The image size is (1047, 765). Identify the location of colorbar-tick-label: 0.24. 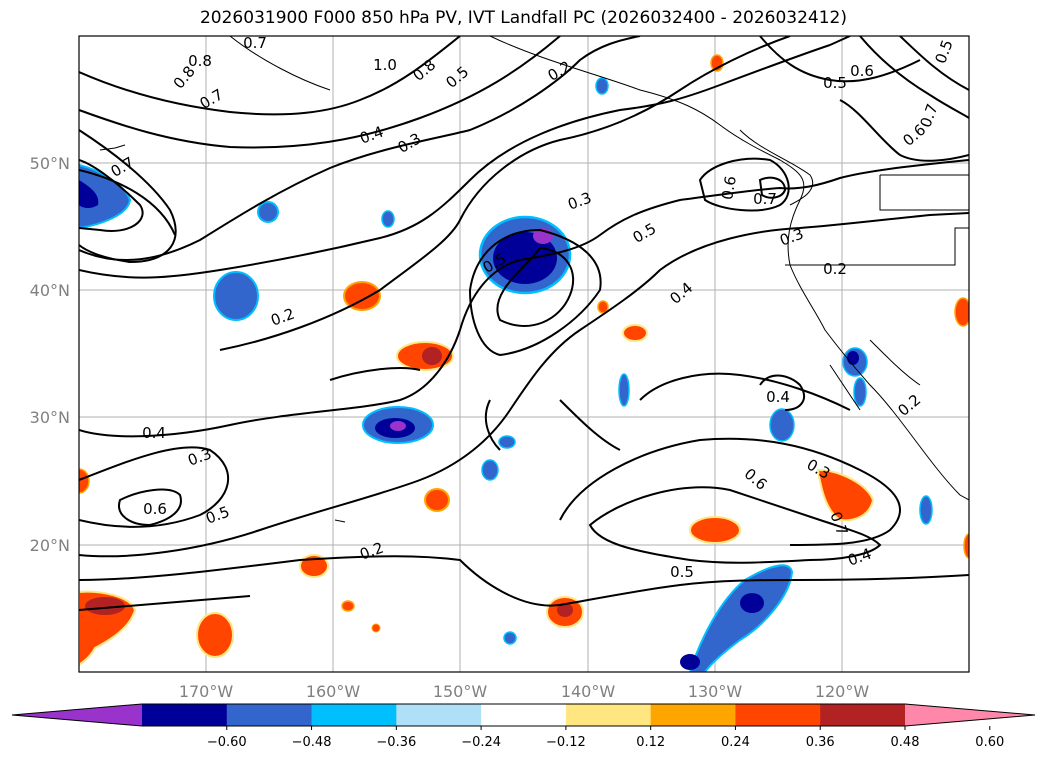
(735, 742).